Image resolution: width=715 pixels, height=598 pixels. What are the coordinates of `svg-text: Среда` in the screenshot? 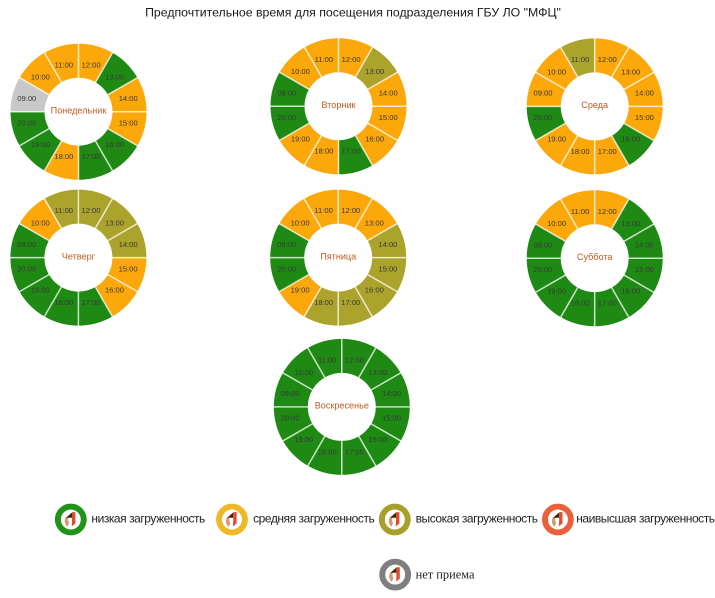 It's located at (595, 105).